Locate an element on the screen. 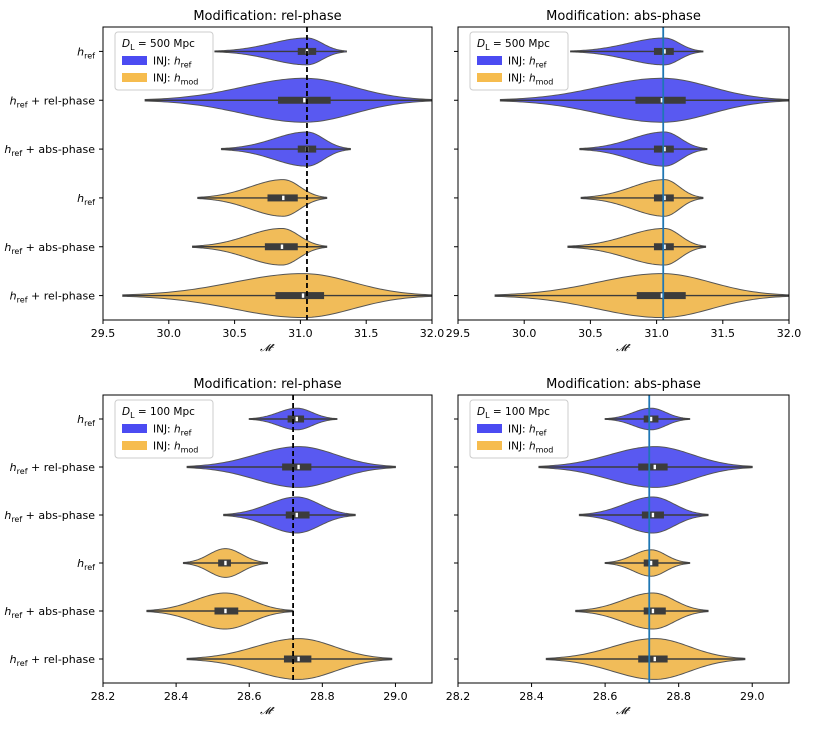 The width and height of the screenshot is (814, 732). x-tick-label: 29.5 is located at coordinates (103, 333).